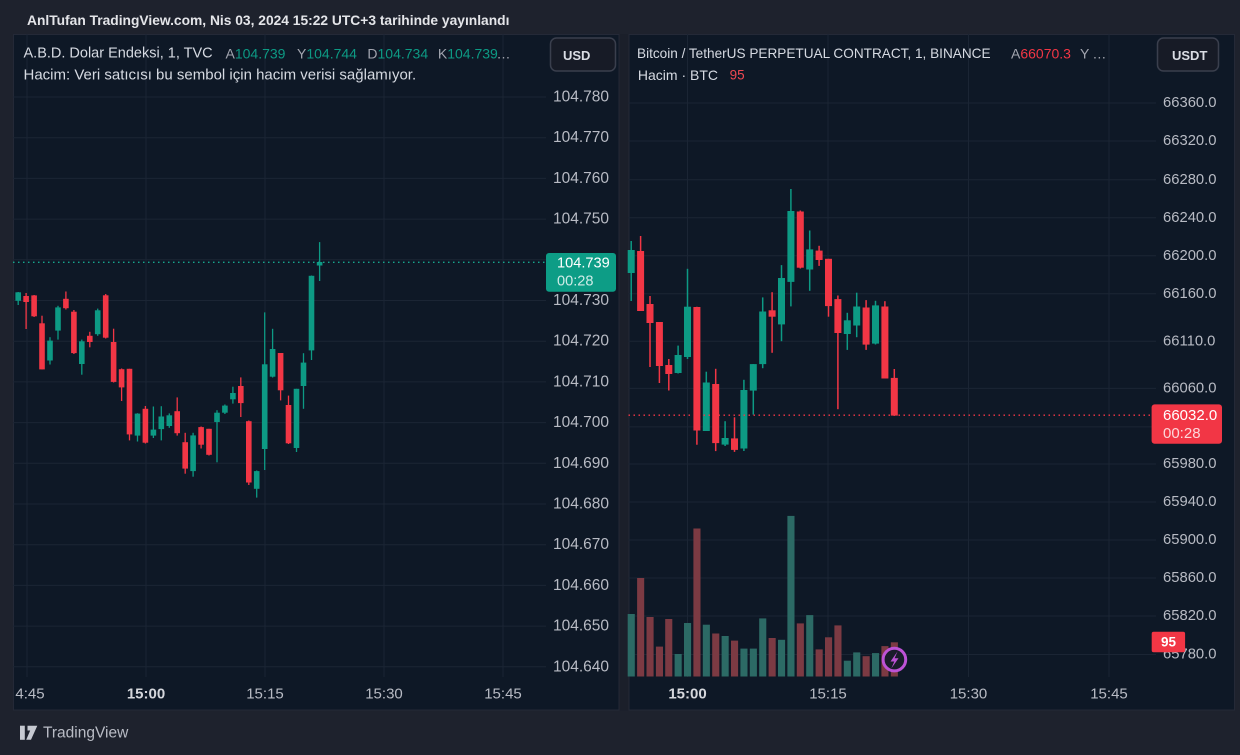 The width and height of the screenshot is (1240, 755). I want to click on svg-text: Y104.744, so click(327, 54).